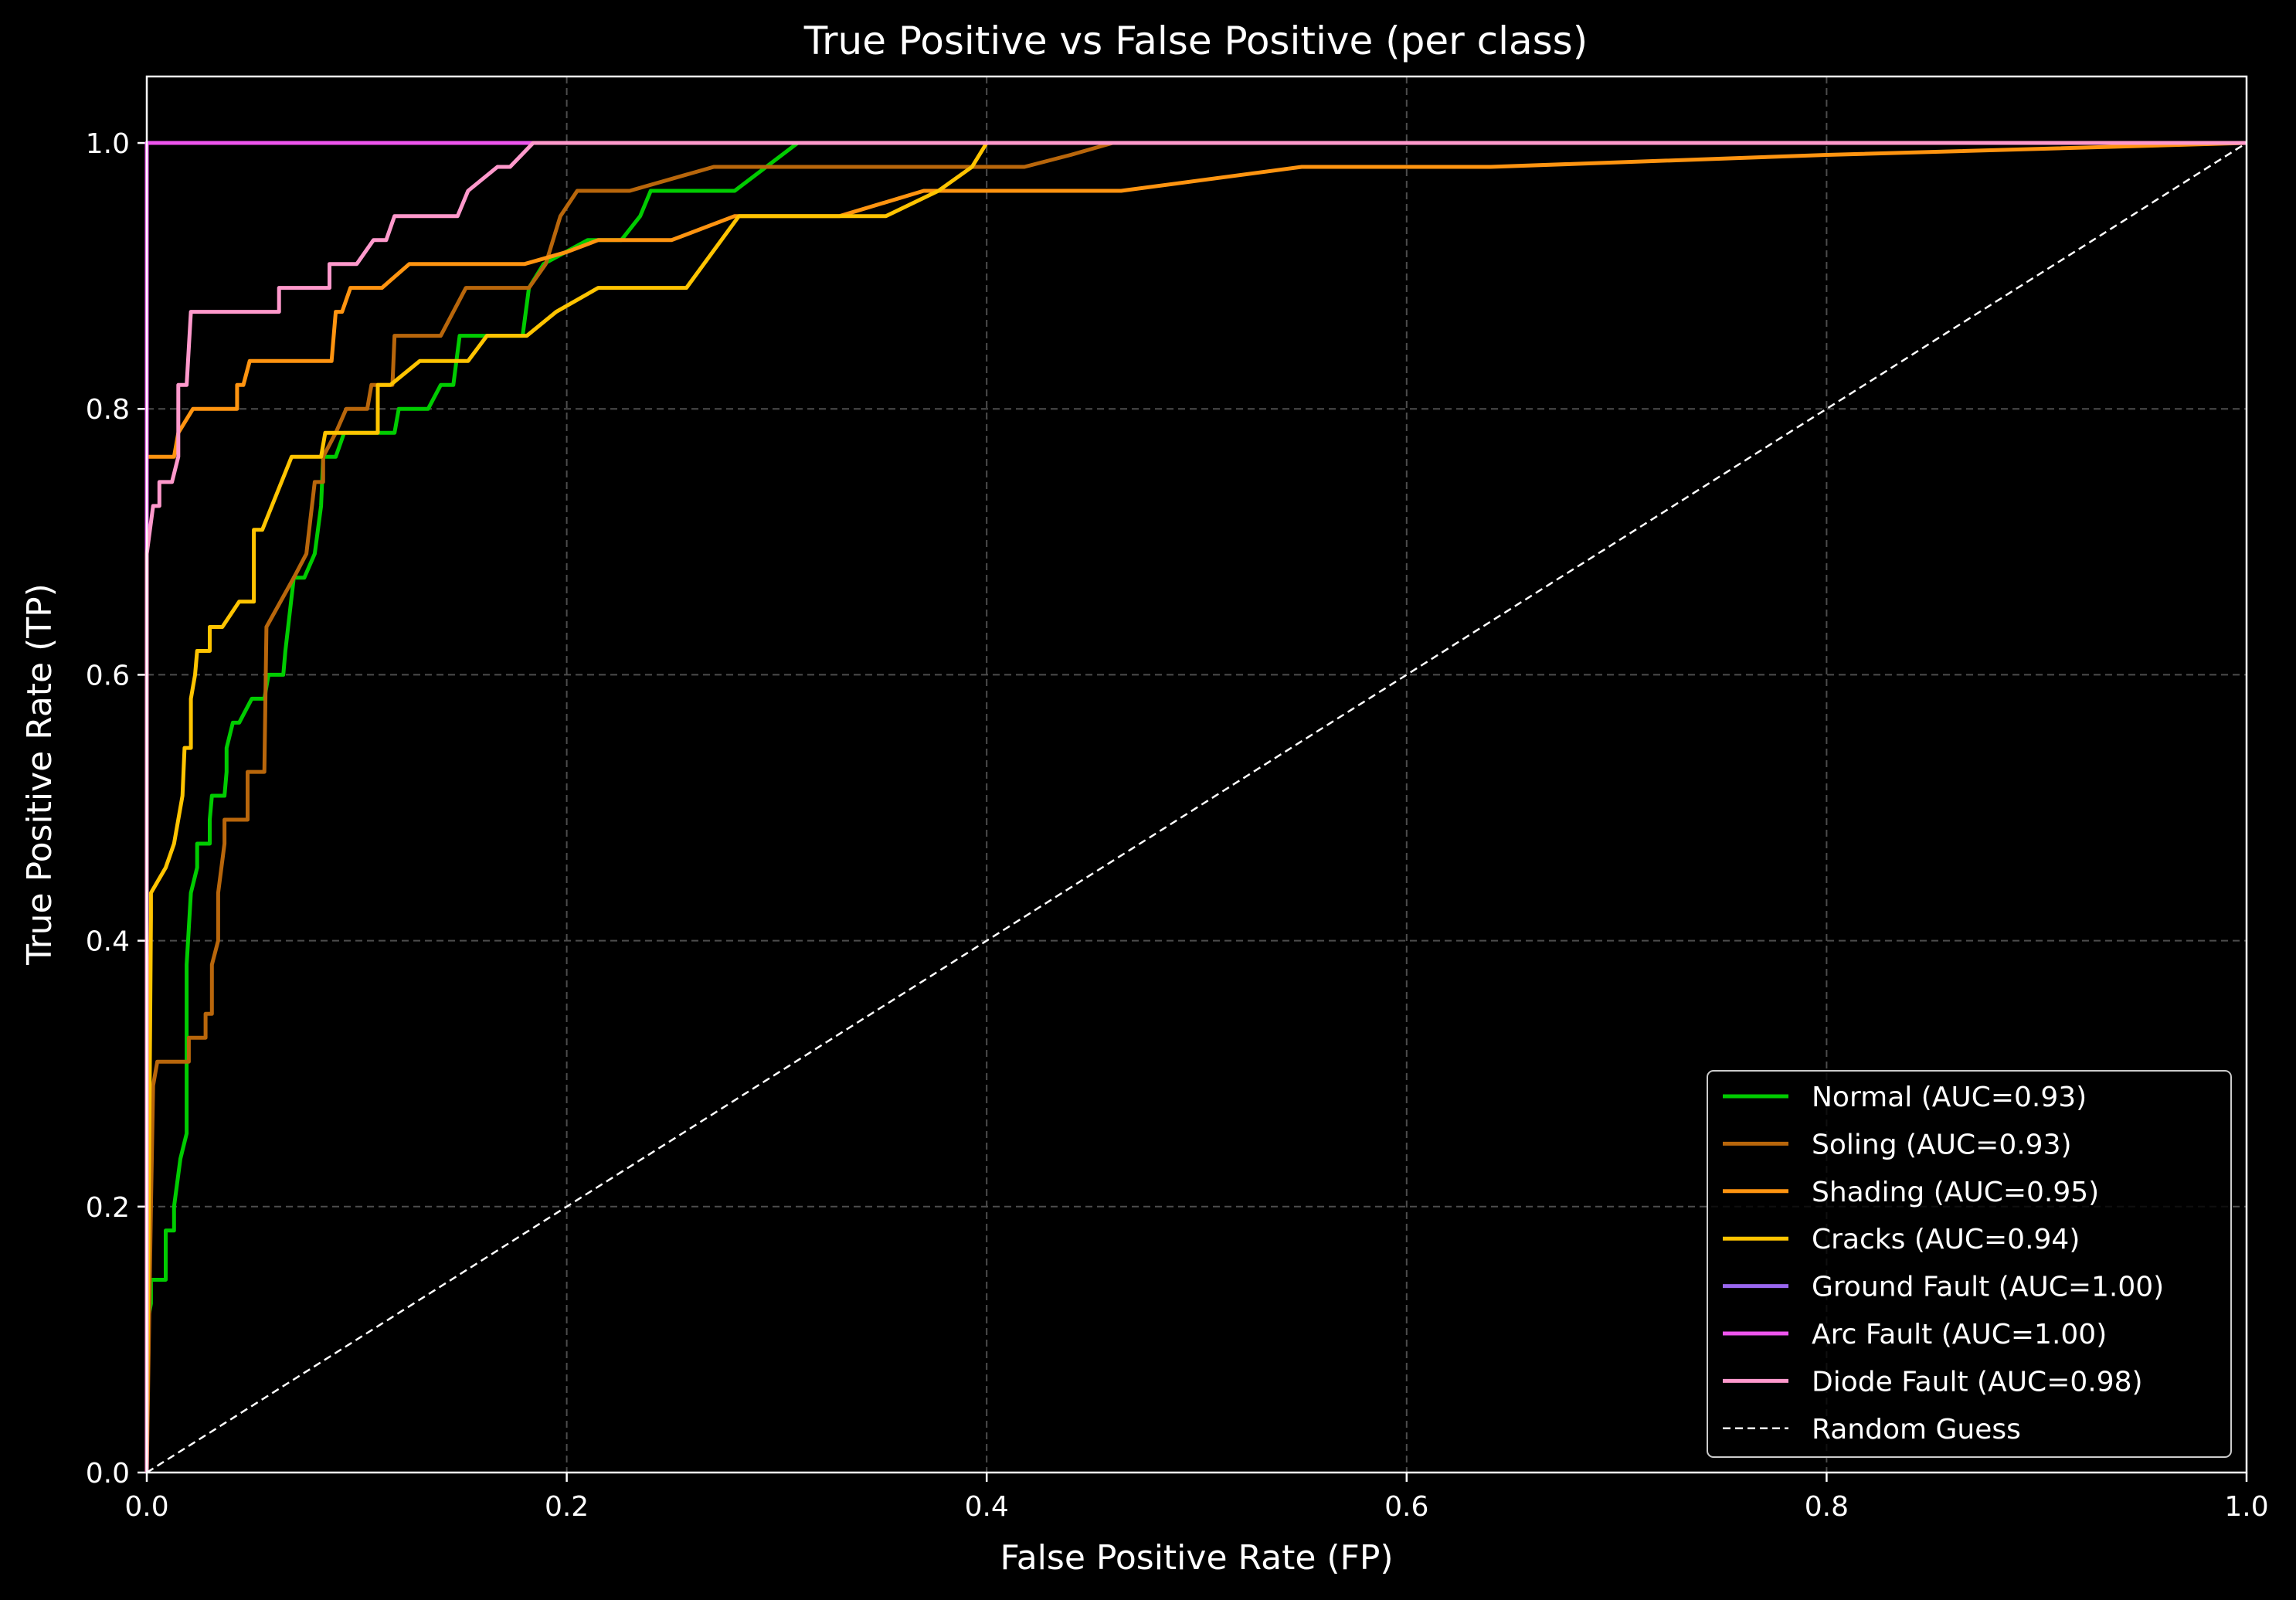 The width and height of the screenshot is (2296, 1600). What do you see at coordinates (116, 809) in the screenshot?
I see `y-axis-ticks: 0.0 0.2 0.4 0.6 0.8 1.0` at bounding box center [116, 809].